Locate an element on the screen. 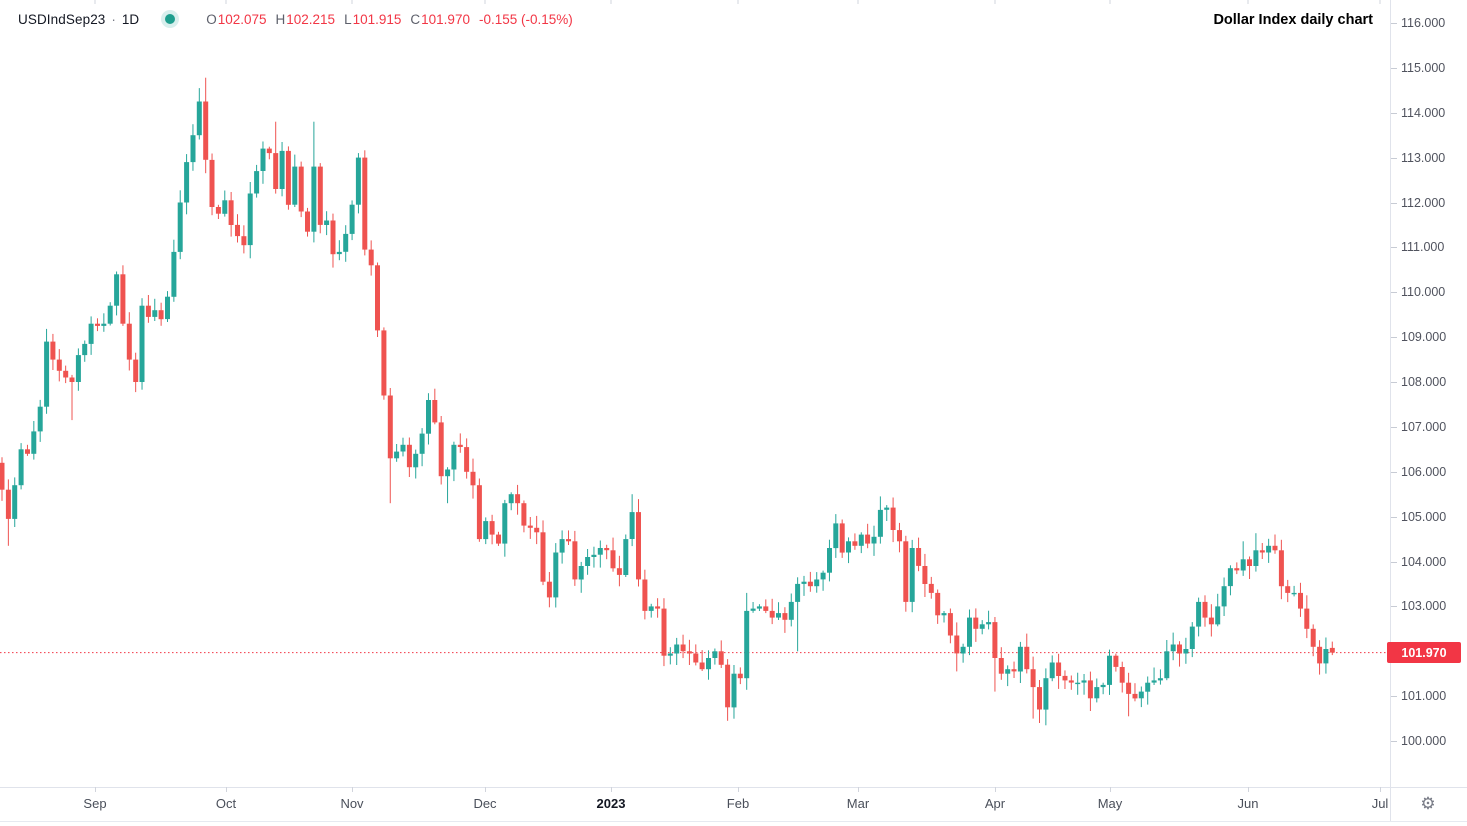 This screenshot has width=1467, height=826. ohlc-close-label: C is located at coordinates (415, 19).